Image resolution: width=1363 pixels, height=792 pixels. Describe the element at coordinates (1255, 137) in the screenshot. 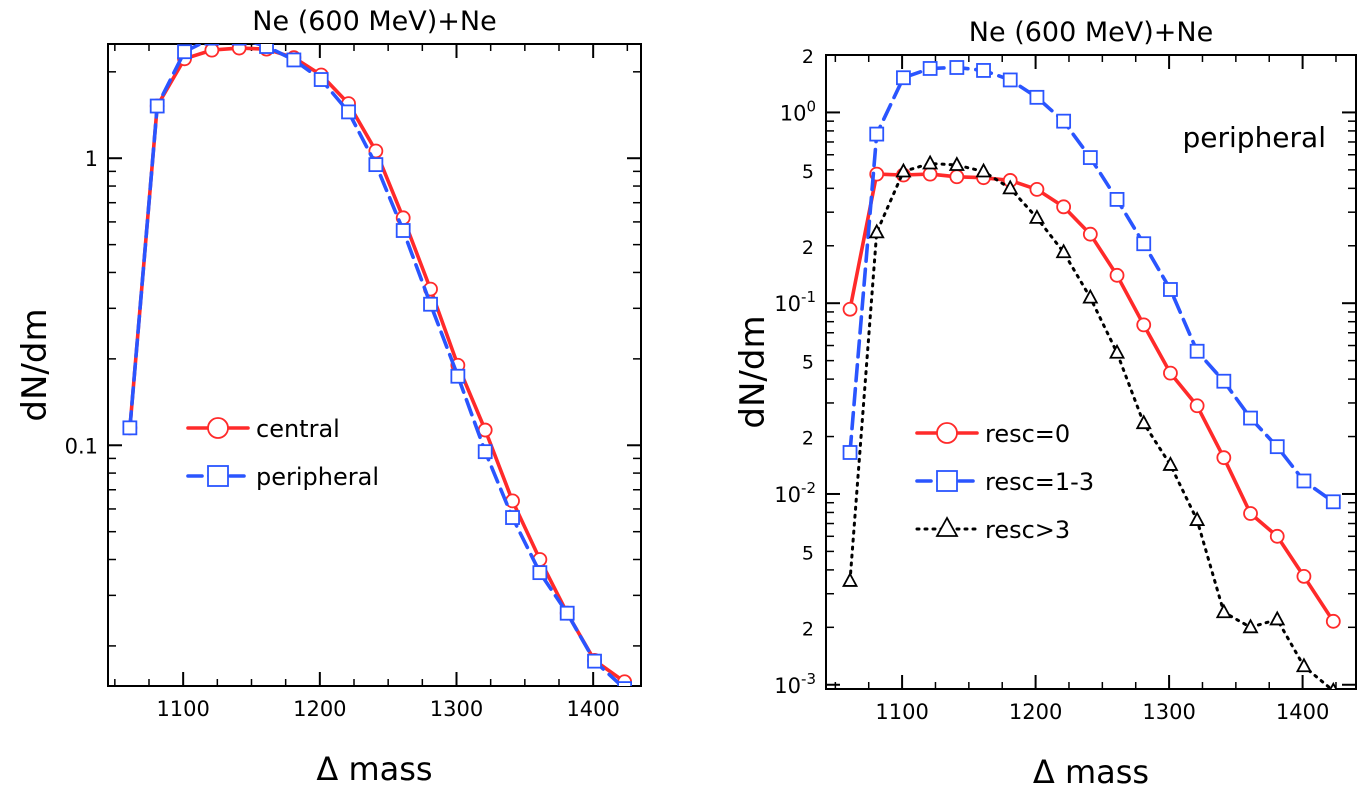

I see `annotation-label: peripheral` at that location.